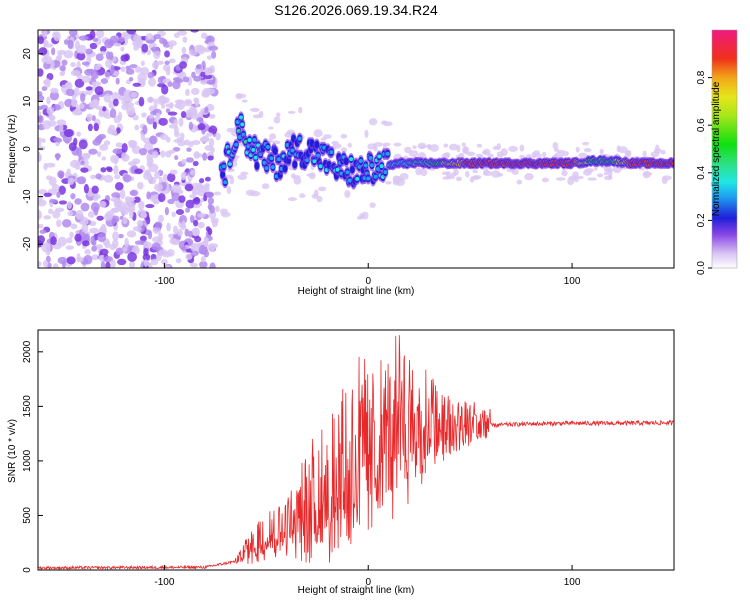 This screenshot has width=750, height=600. I want to click on snr-y-label: SNR (10 * v/v), so click(12, 451).